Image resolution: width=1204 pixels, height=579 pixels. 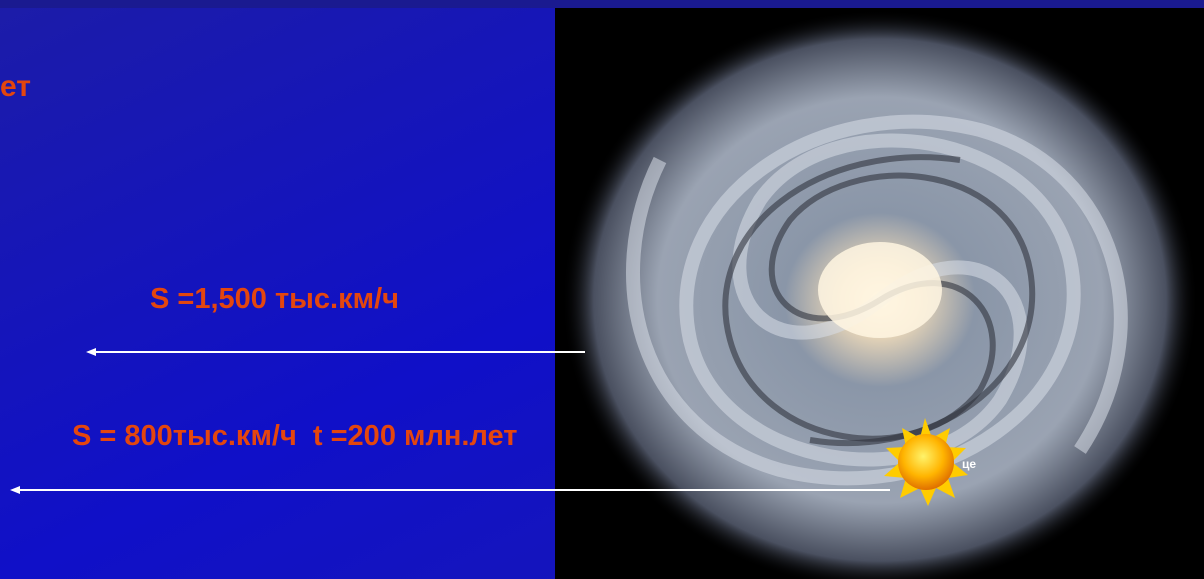 I want to click on sun, so click(x=926, y=462).